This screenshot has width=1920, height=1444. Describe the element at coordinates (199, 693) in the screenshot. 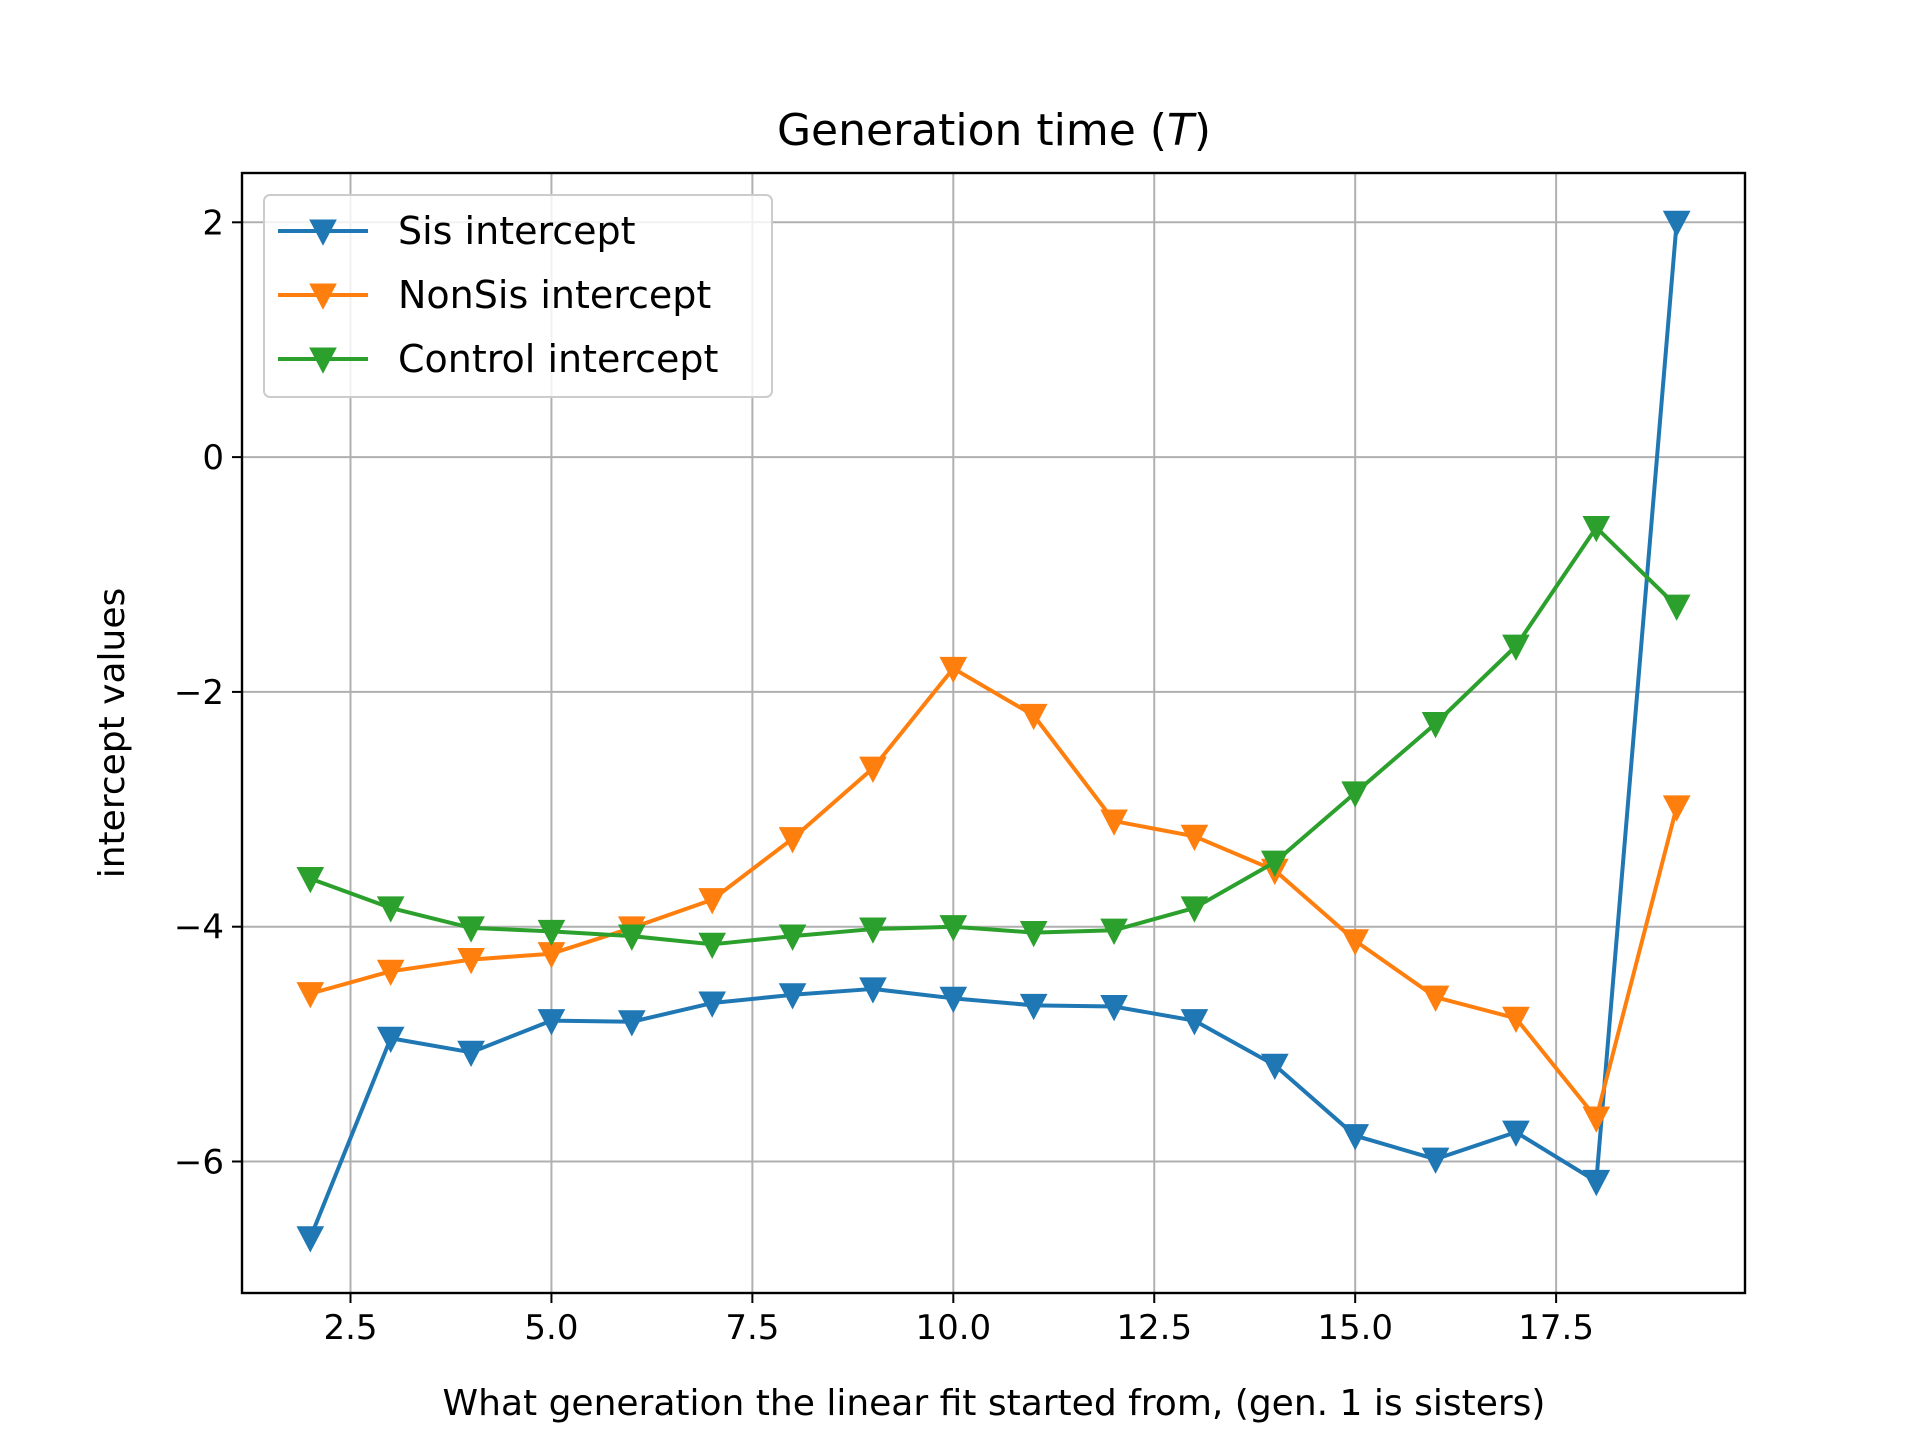

I see `y-tick-label: −2` at that location.